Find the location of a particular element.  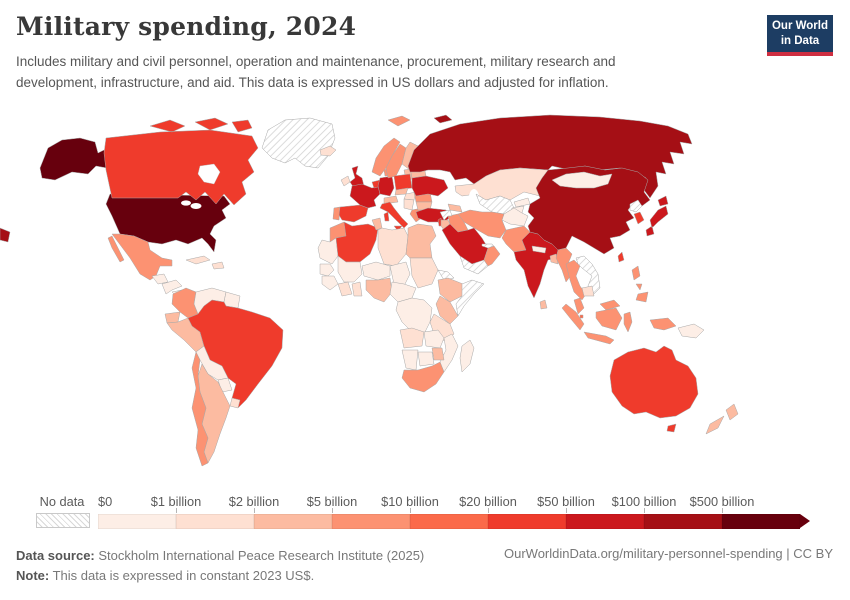

country-japan is located at coordinates (657, 216).